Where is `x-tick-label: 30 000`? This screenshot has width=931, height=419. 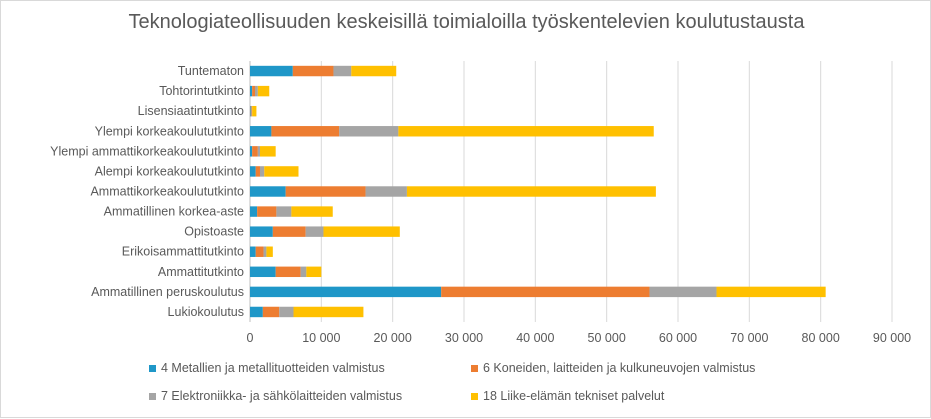 x-tick-label: 30 000 is located at coordinates (464, 338).